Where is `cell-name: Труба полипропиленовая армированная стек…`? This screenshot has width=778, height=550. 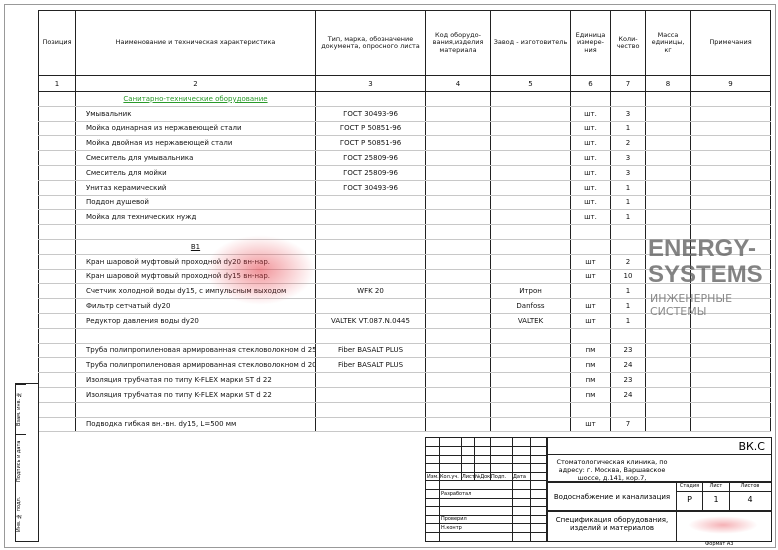 cell-name: Труба полипропиленовая армированная стек… is located at coordinates (195, 365).